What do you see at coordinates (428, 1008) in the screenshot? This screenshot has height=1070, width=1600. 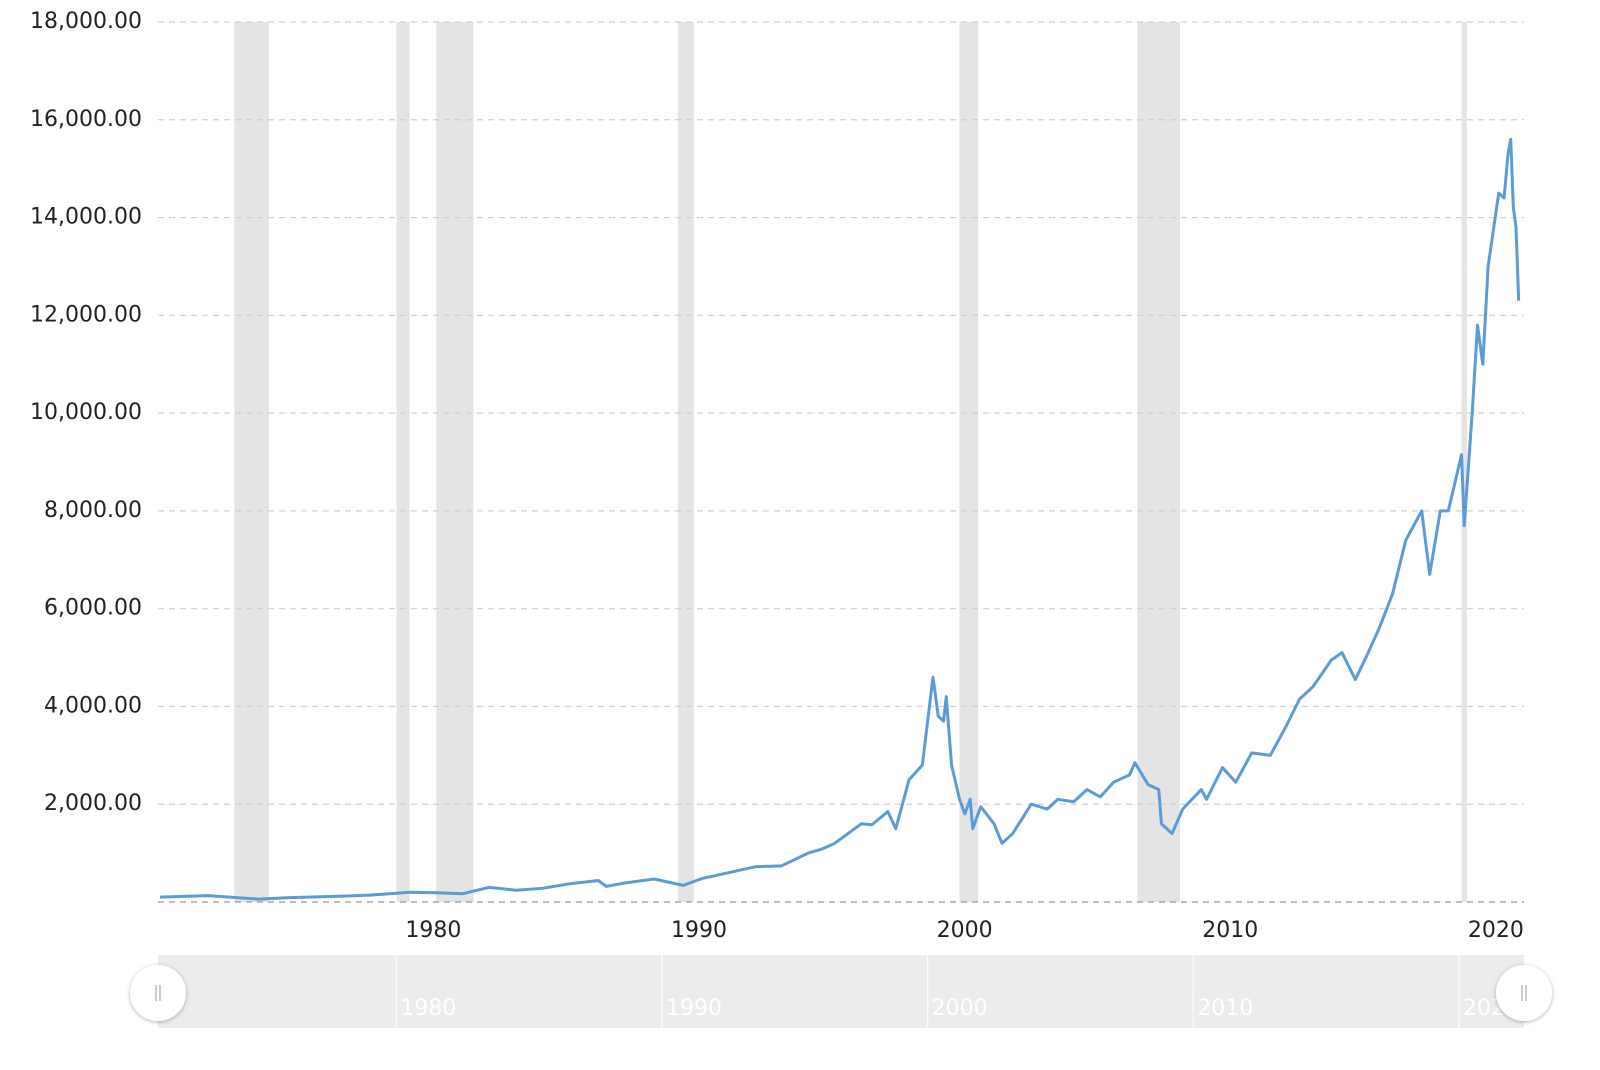 I see `navigator-label: 1980` at bounding box center [428, 1008].